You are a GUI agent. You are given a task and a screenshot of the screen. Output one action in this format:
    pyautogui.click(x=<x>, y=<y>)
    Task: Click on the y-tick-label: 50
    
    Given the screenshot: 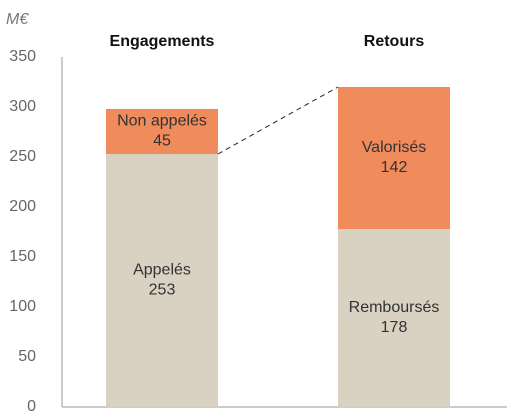 What is the action you would take?
    pyautogui.click(x=27, y=356)
    